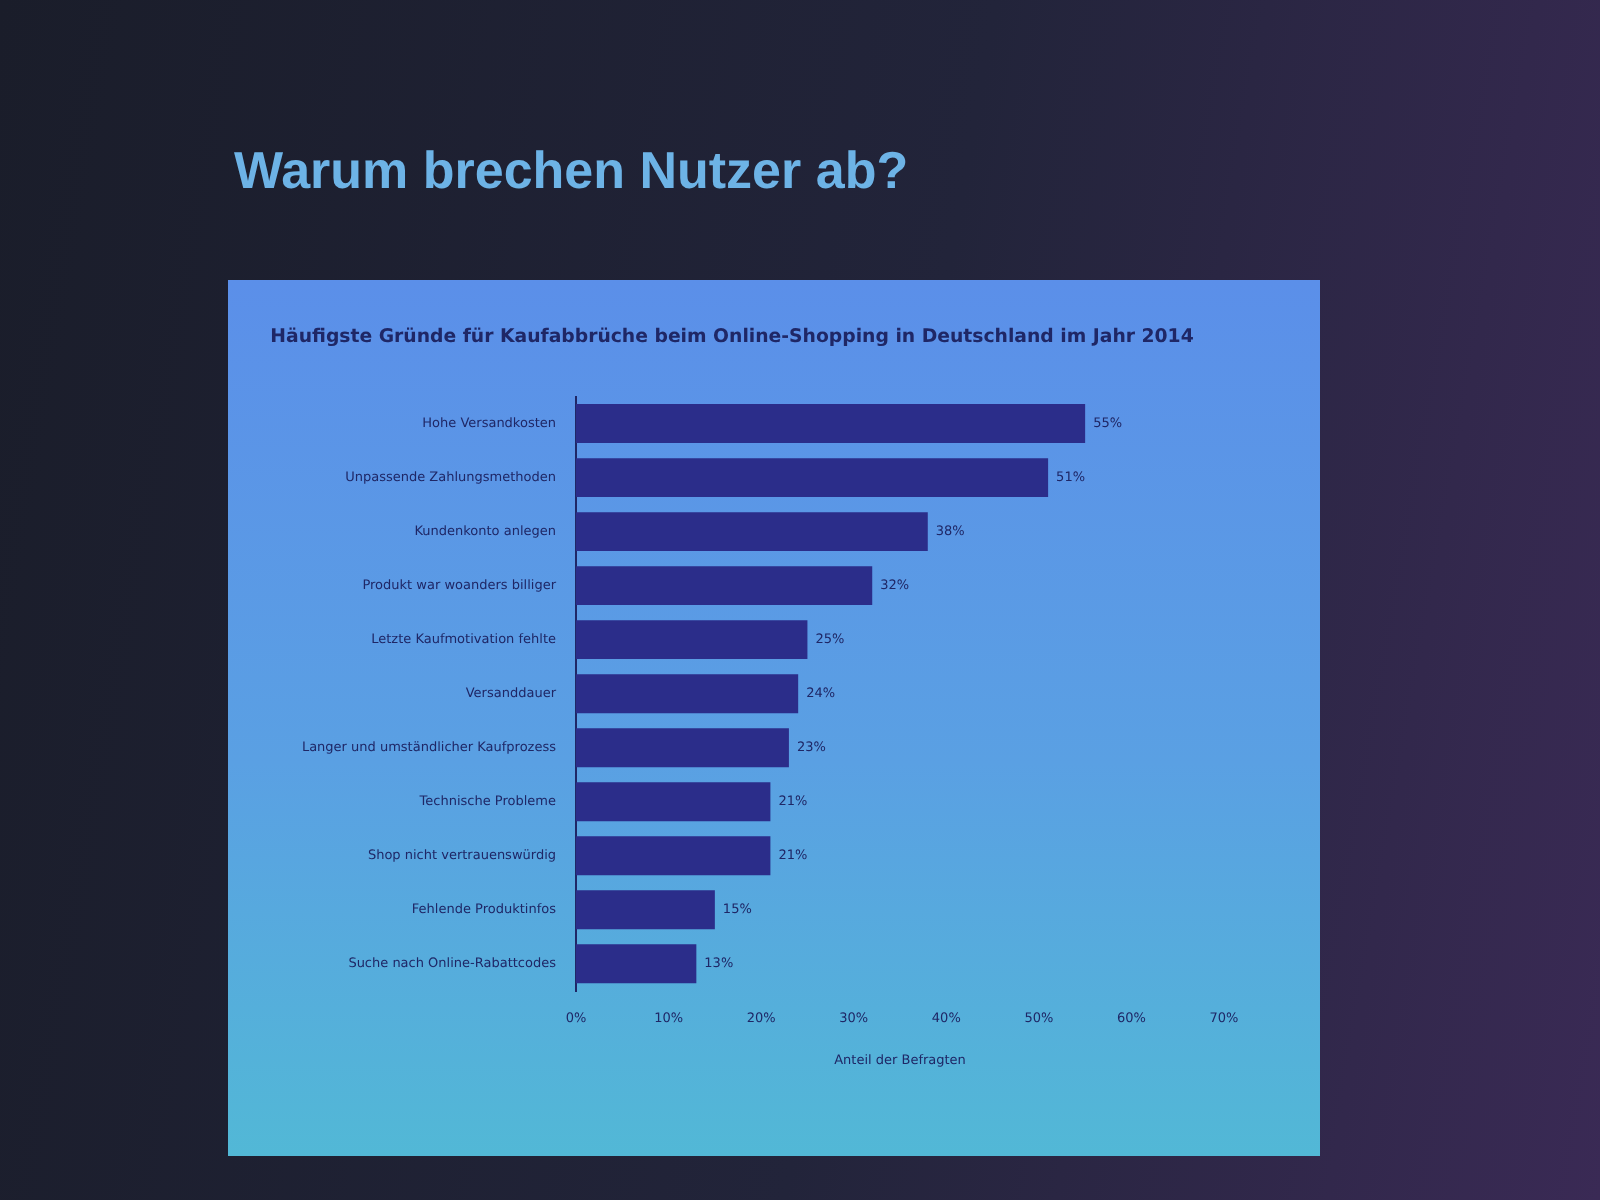 Image resolution: width=1600 pixels, height=1200 pixels. I want to click on chart-subtitle: Häufigste Gründe für Kaufabbrüche beim Online-Shopping in Deutschland im Jahr 2014, so click(732, 337).